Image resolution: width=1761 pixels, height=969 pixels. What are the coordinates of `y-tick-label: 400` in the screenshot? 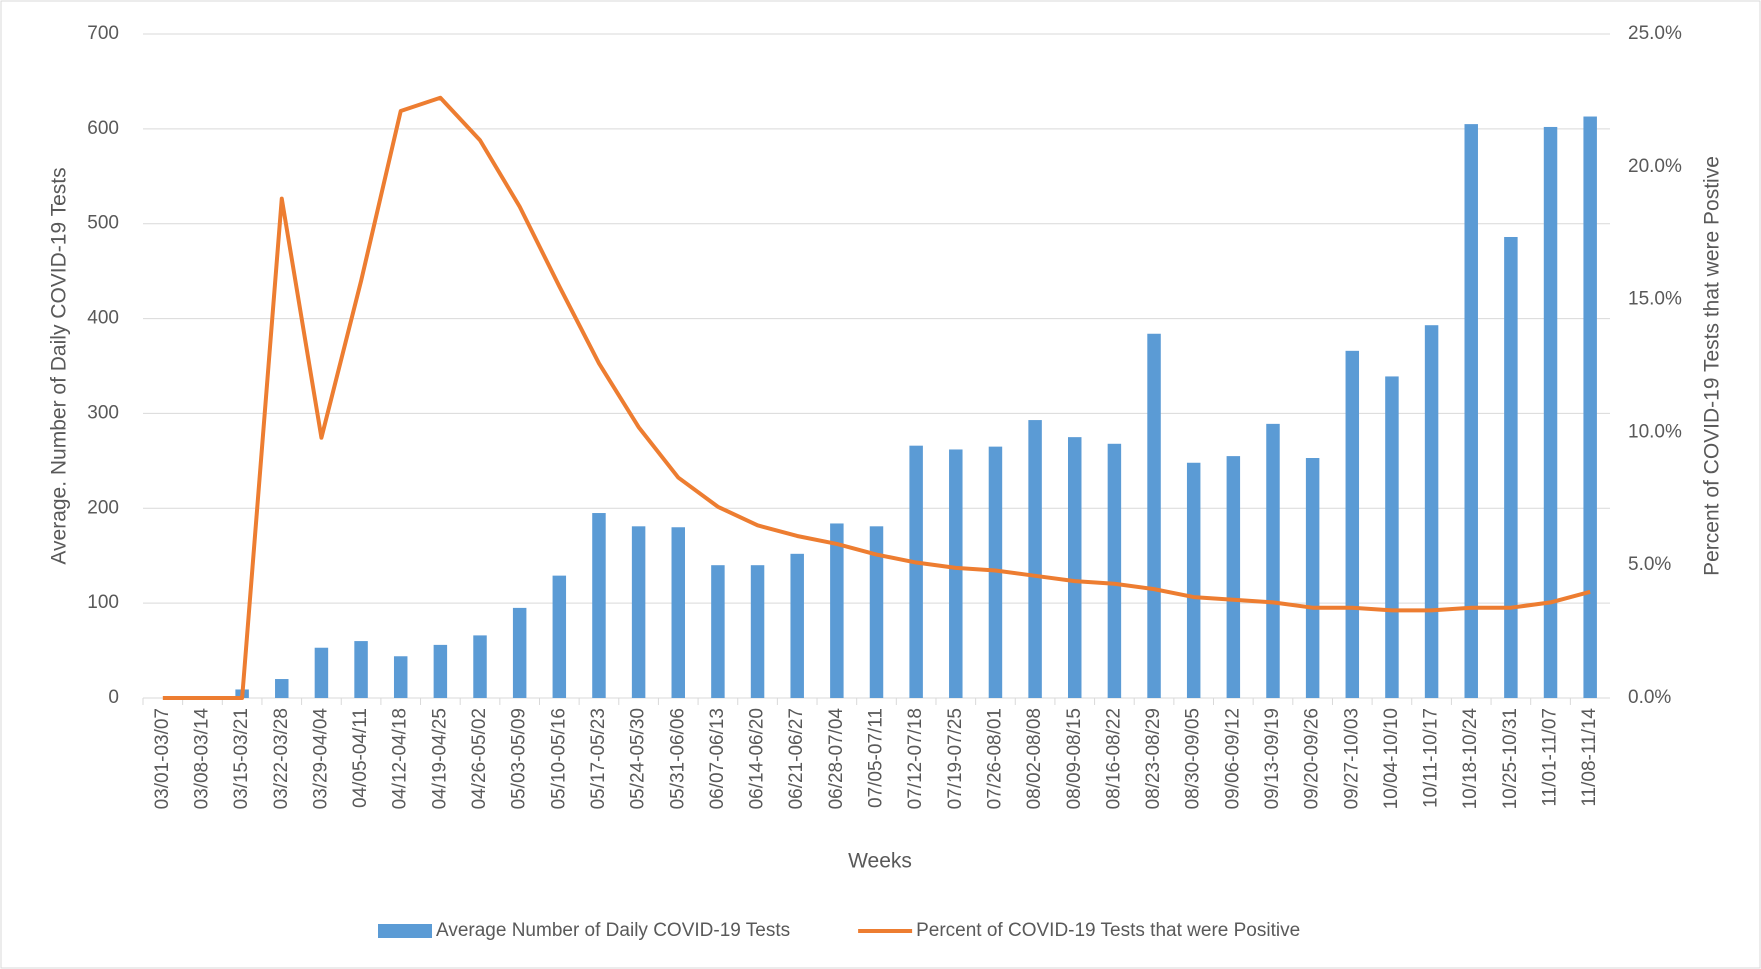 It's located at (103, 318).